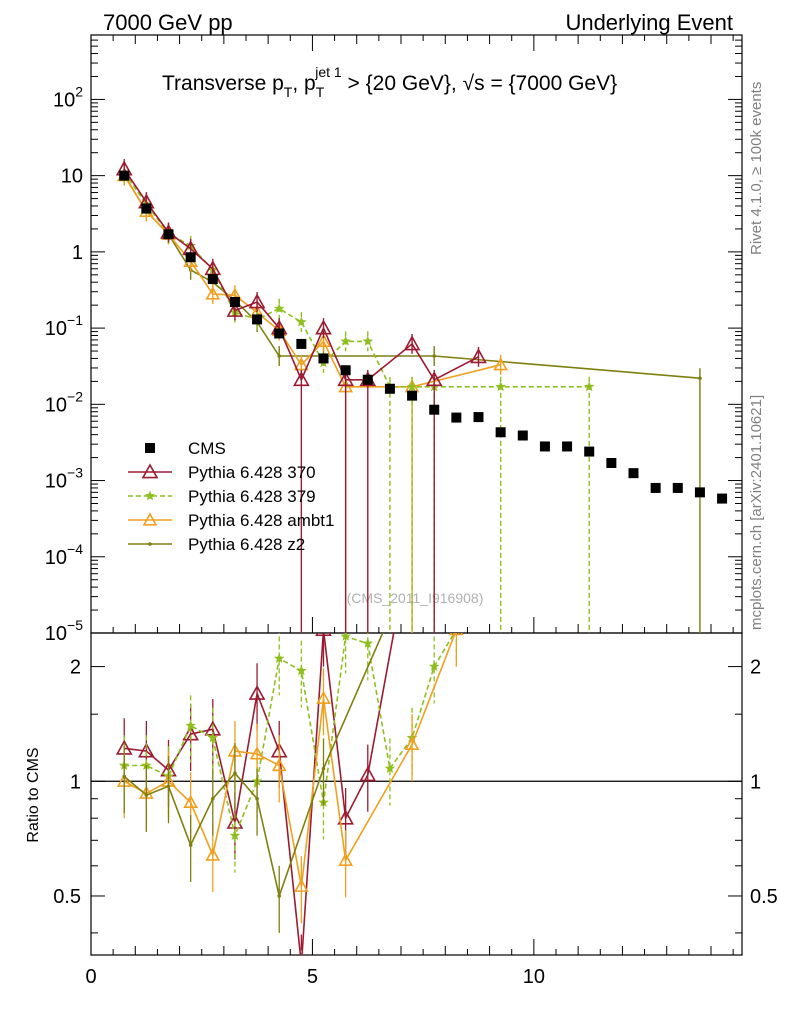 The image size is (786, 1024). What do you see at coordinates (756, 512) in the screenshot?
I see `mcplots-label: mcplots.cern.ch [arXiv:2401.10621]` at bounding box center [756, 512].